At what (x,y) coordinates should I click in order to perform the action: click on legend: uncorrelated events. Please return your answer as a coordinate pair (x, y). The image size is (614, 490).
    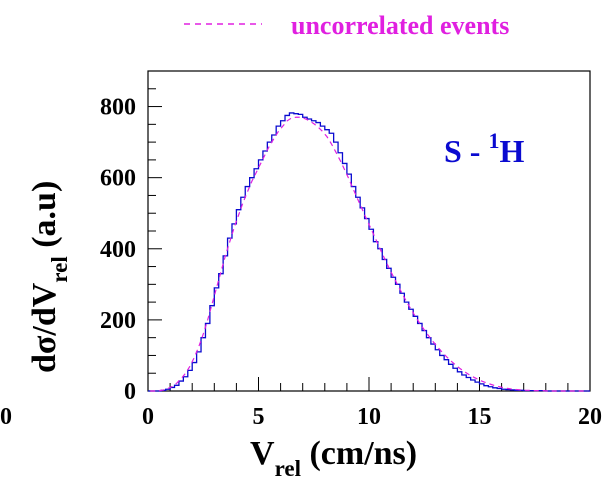
    Looking at the image, I should click on (346, 25).